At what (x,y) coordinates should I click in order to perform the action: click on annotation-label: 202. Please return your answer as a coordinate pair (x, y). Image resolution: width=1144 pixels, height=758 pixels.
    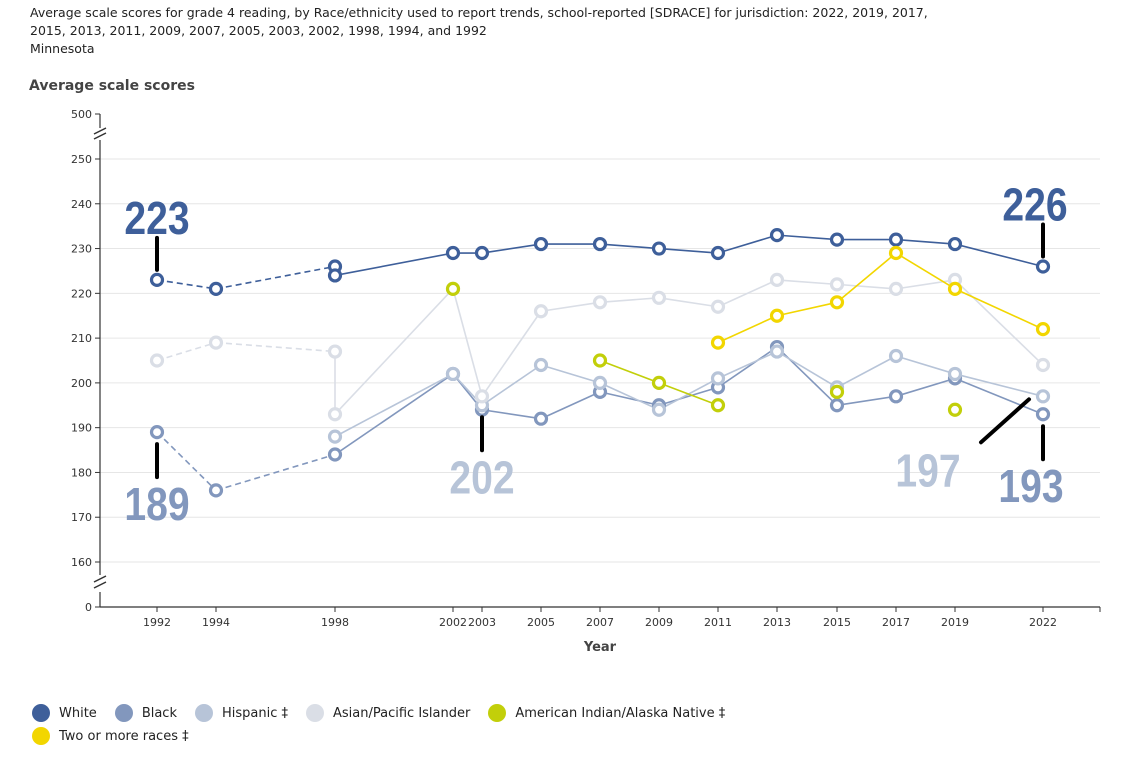
    Looking at the image, I should click on (481, 478).